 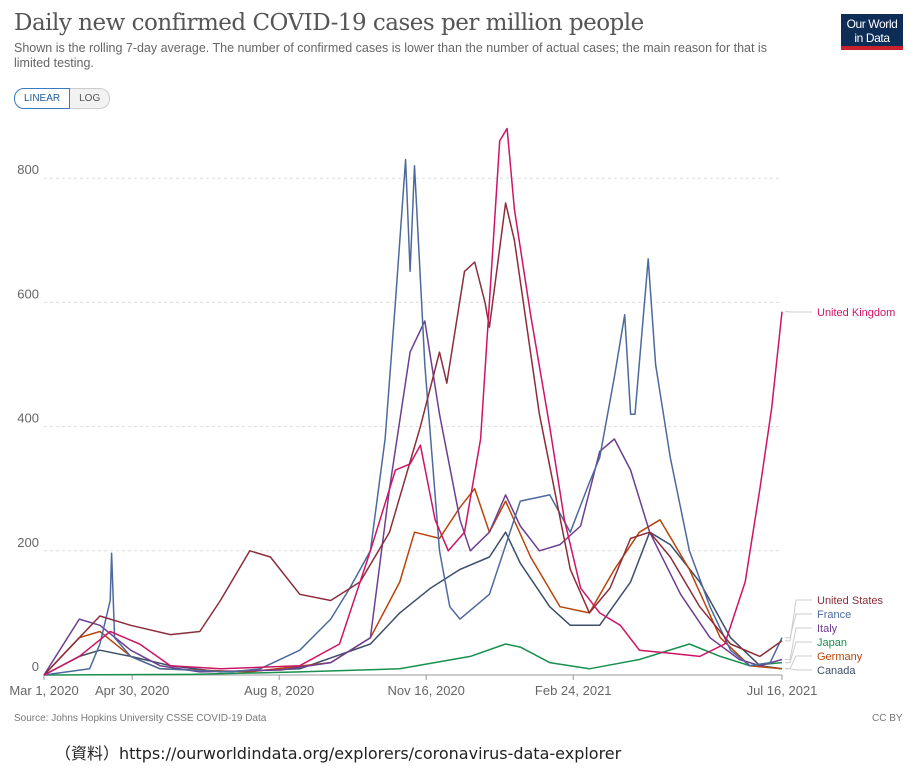 What do you see at coordinates (872, 32) in the screenshot?
I see `owid-logo: Our World in Data` at bounding box center [872, 32].